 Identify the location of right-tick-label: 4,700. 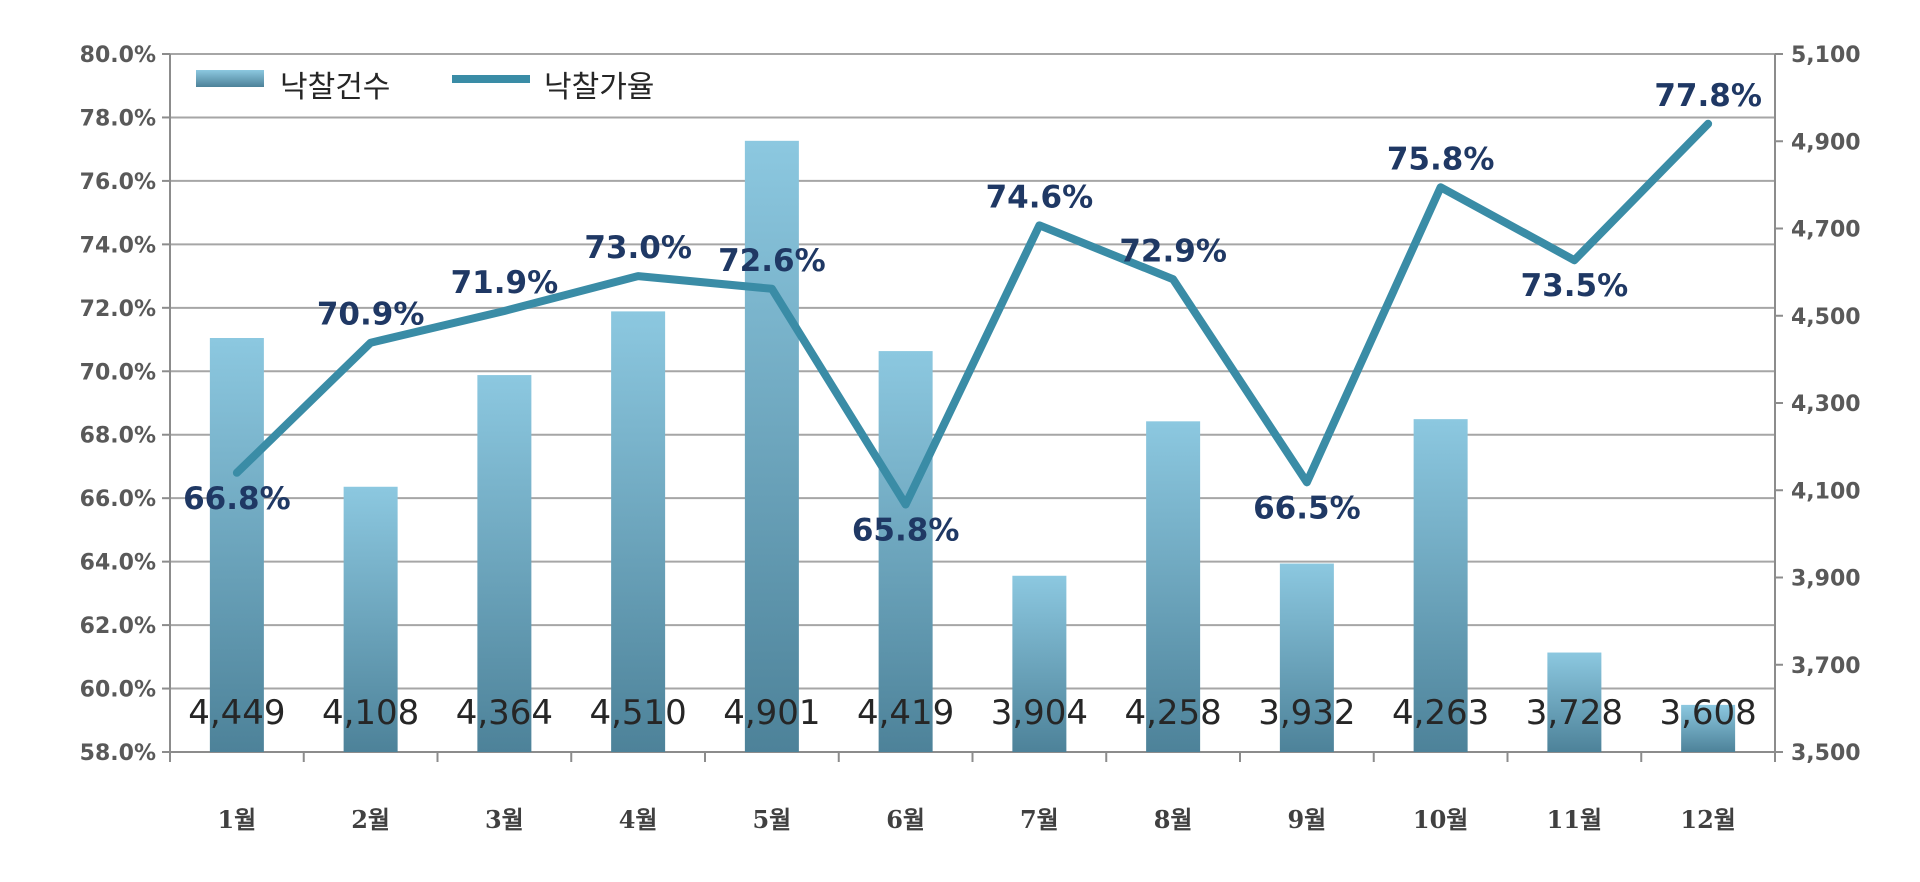
(1826, 230).